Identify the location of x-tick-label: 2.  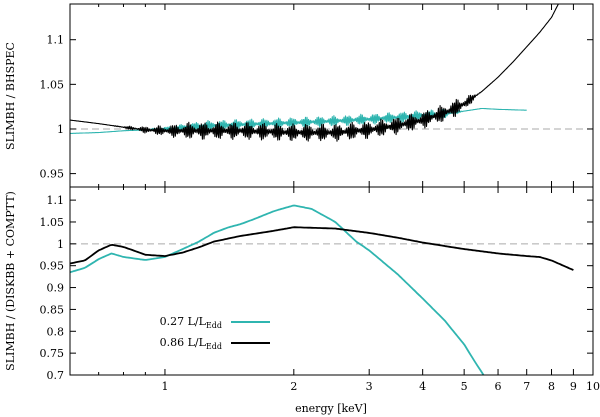
(293, 386).